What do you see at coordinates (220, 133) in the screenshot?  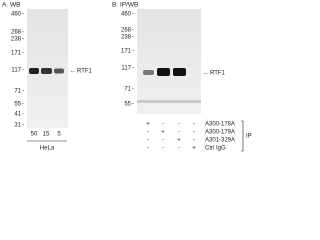 I see `row-label: A300-179A` at bounding box center [220, 133].